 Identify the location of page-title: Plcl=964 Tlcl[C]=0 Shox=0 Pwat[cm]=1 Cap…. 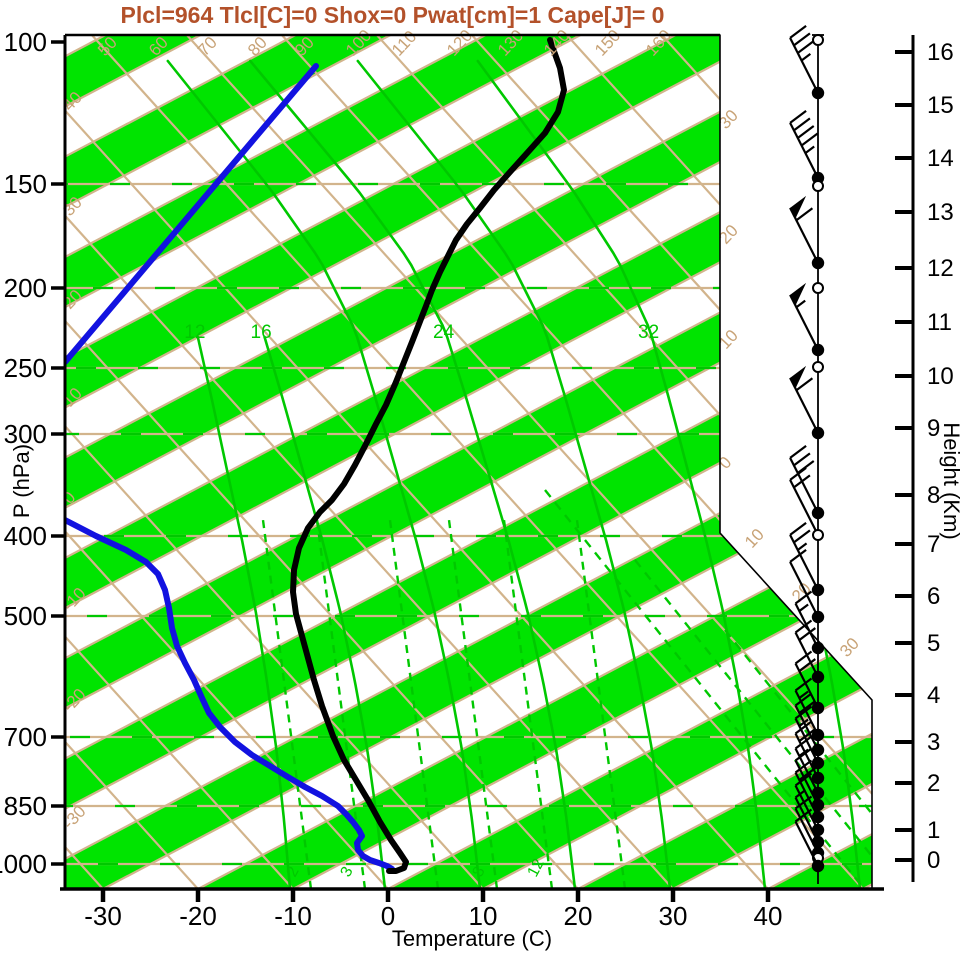
(392, 15).